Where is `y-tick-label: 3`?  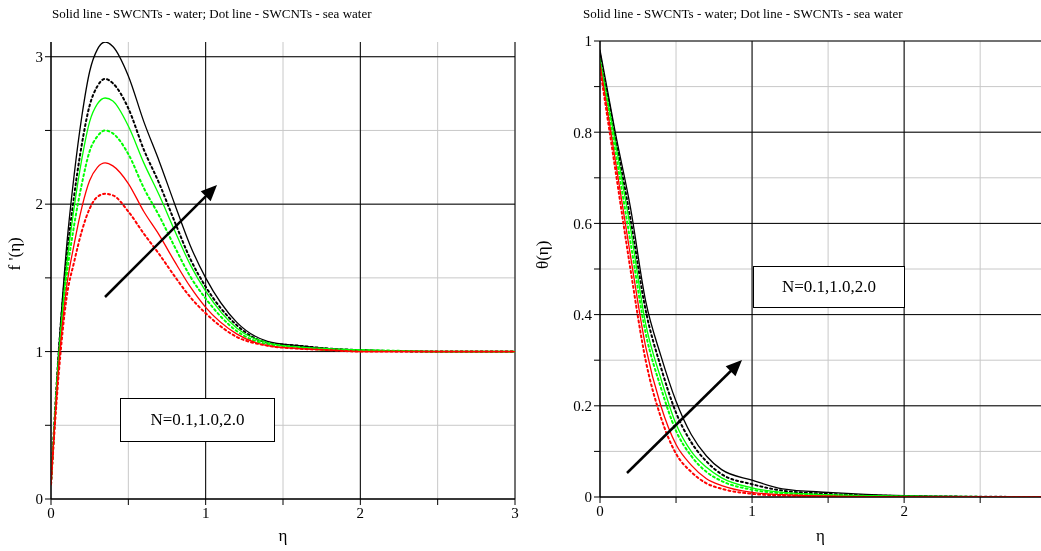 y-tick-label: 3 is located at coordinates (39, 57).